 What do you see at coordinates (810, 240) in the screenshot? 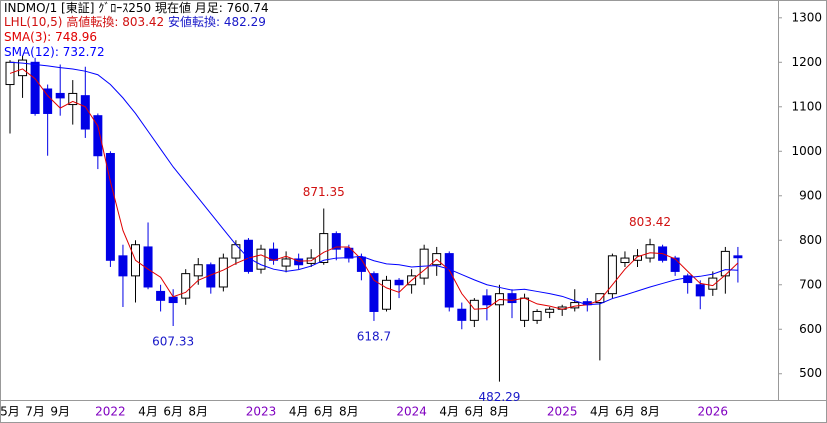
I see `y-tick-label: 800` at bounding box center [810, 240].